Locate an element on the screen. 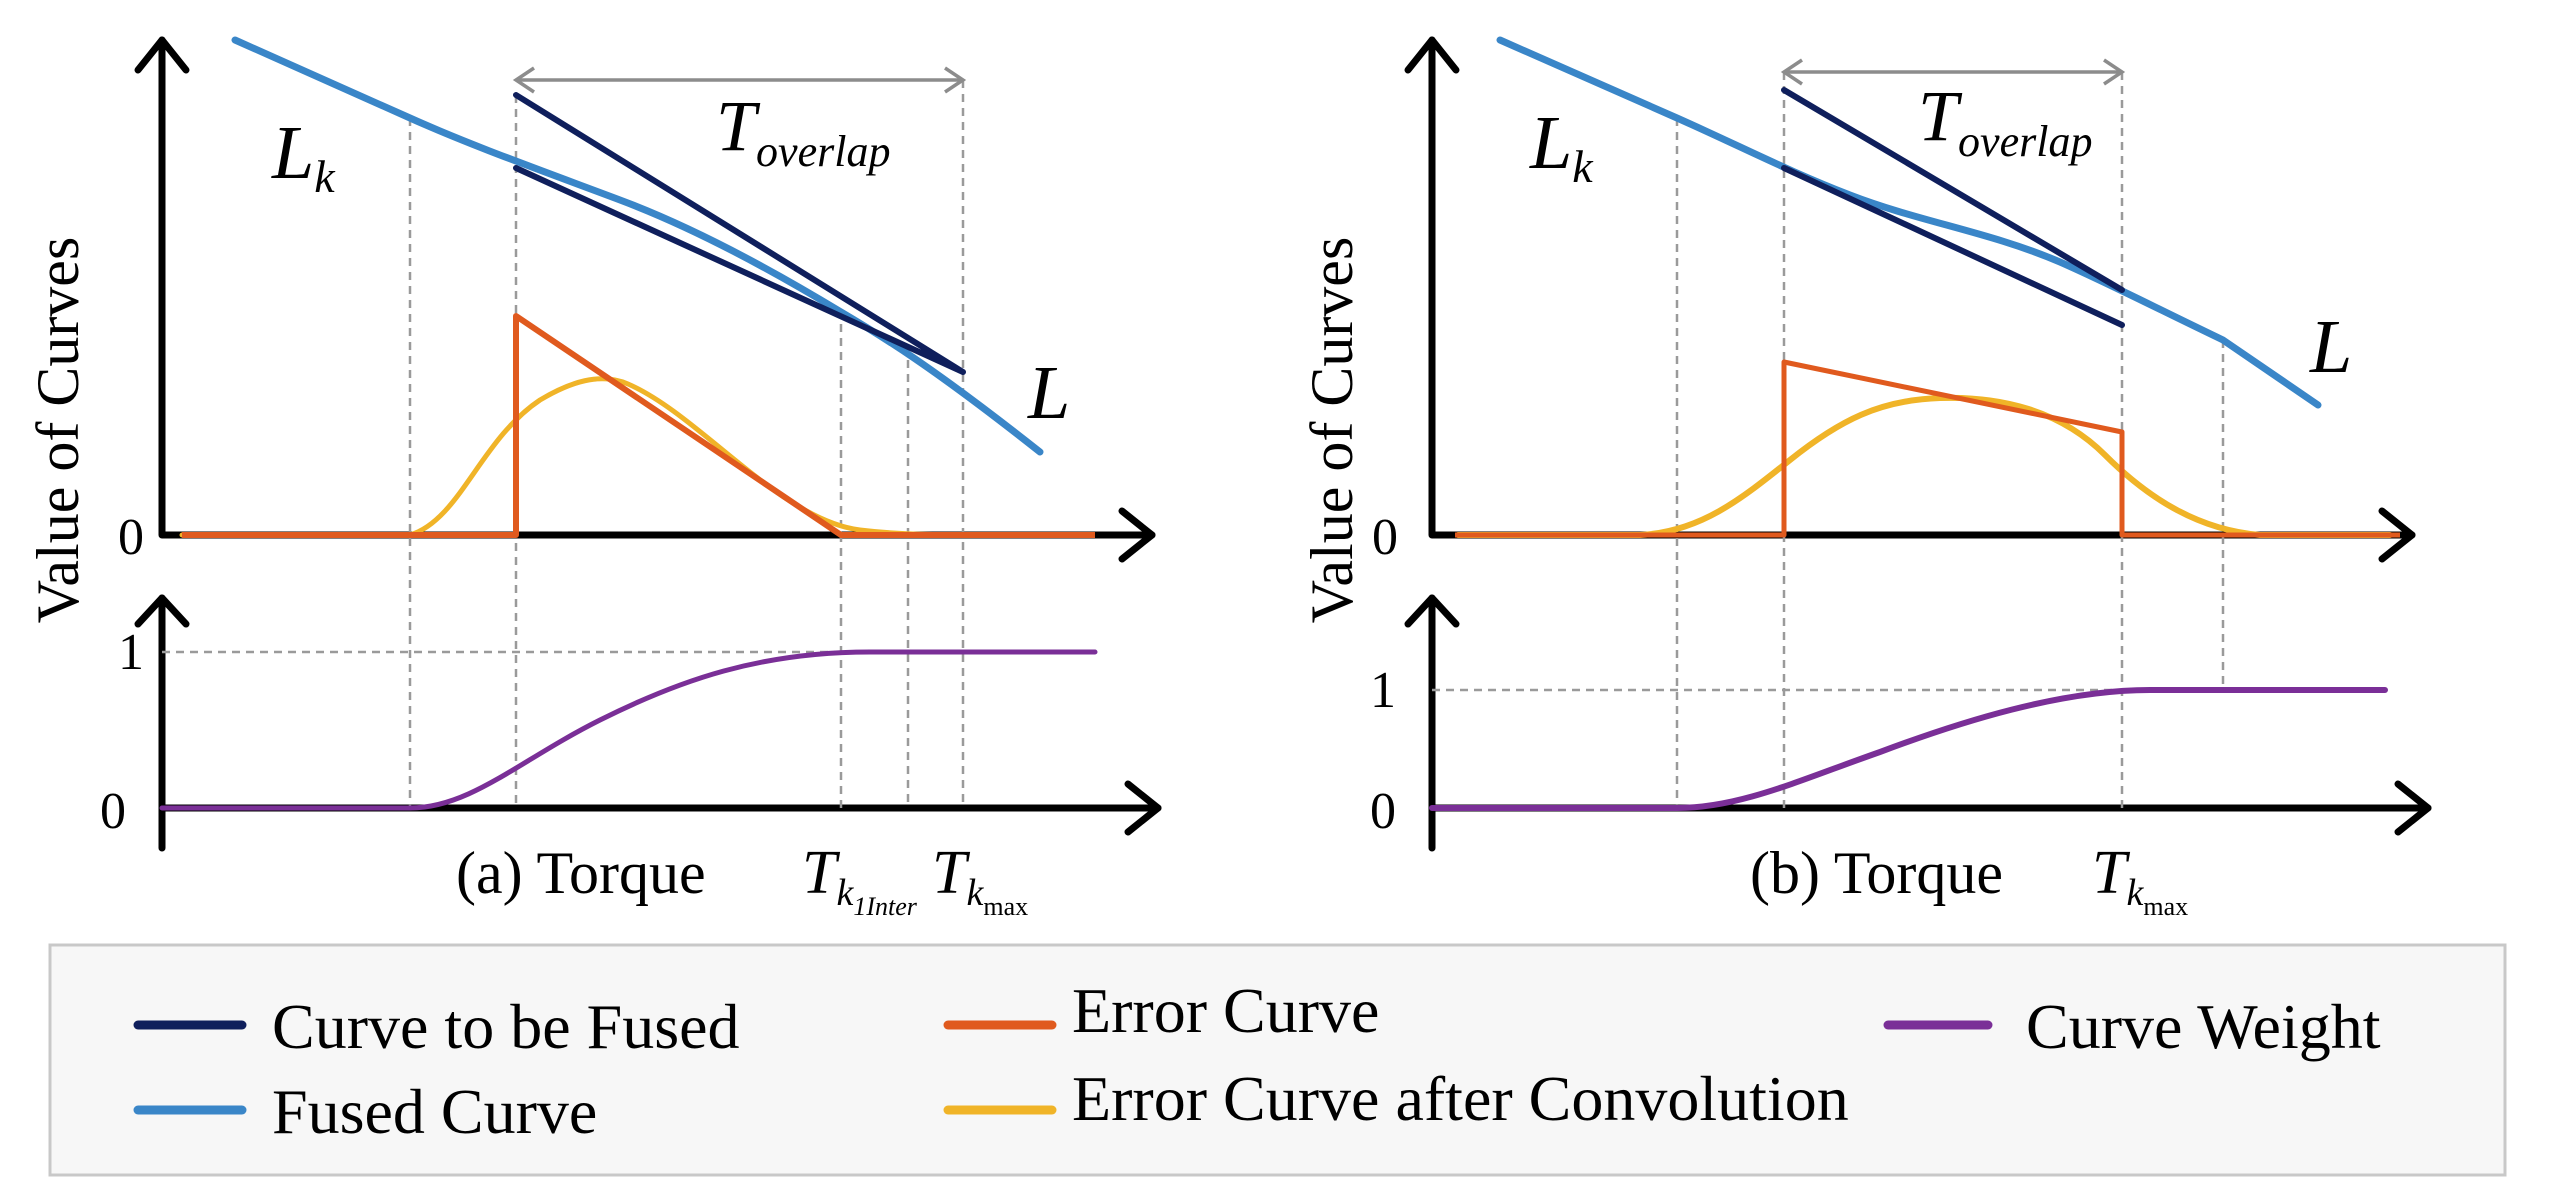  panel-b-bottom-zero: 0 is located at coordinates (1383, 811).